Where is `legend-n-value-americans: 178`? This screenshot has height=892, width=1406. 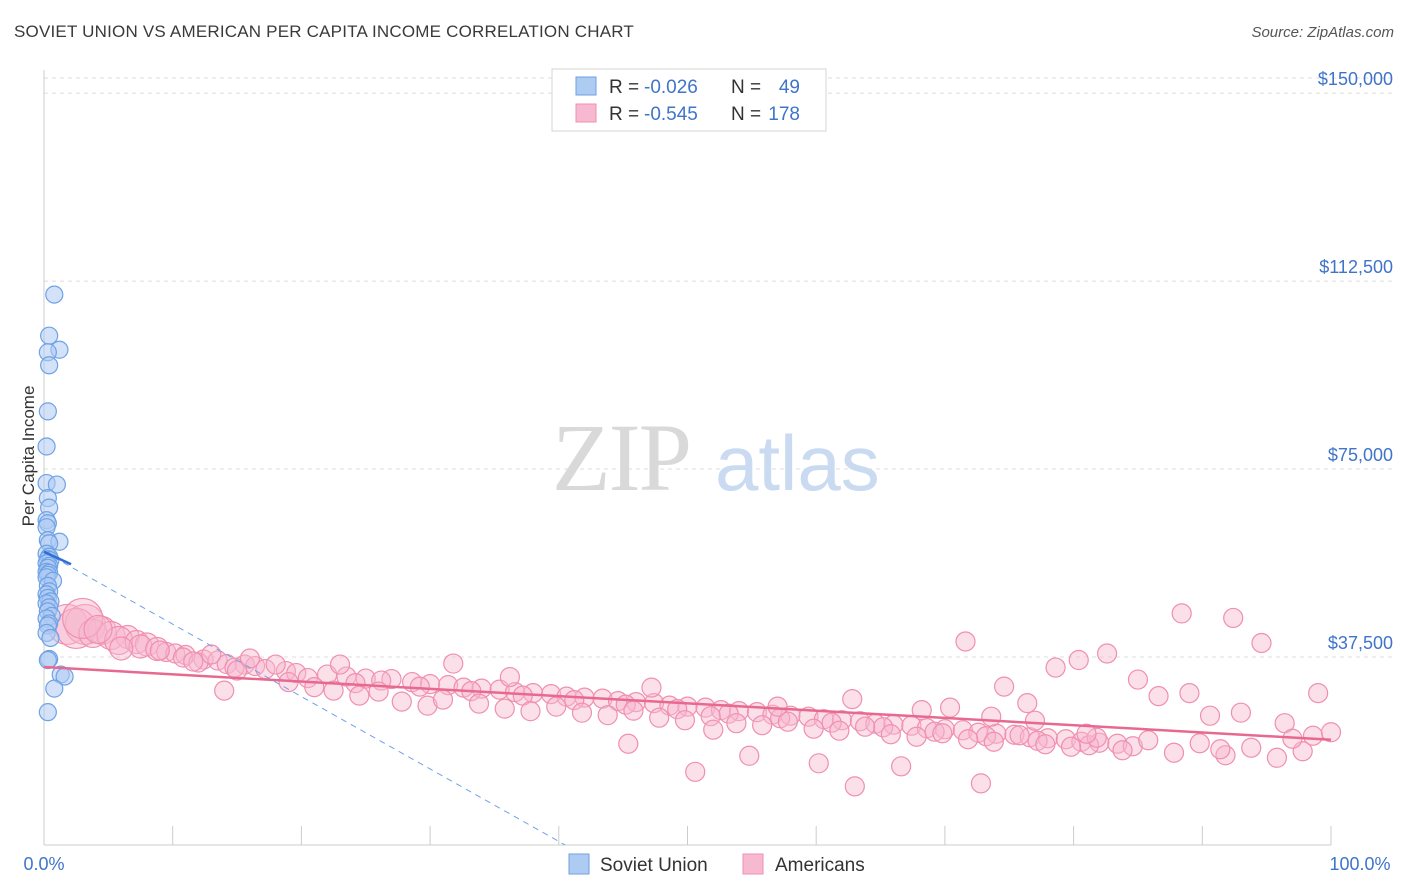 legend-n-value-americans: 178 is located at coordinates (784, 114).